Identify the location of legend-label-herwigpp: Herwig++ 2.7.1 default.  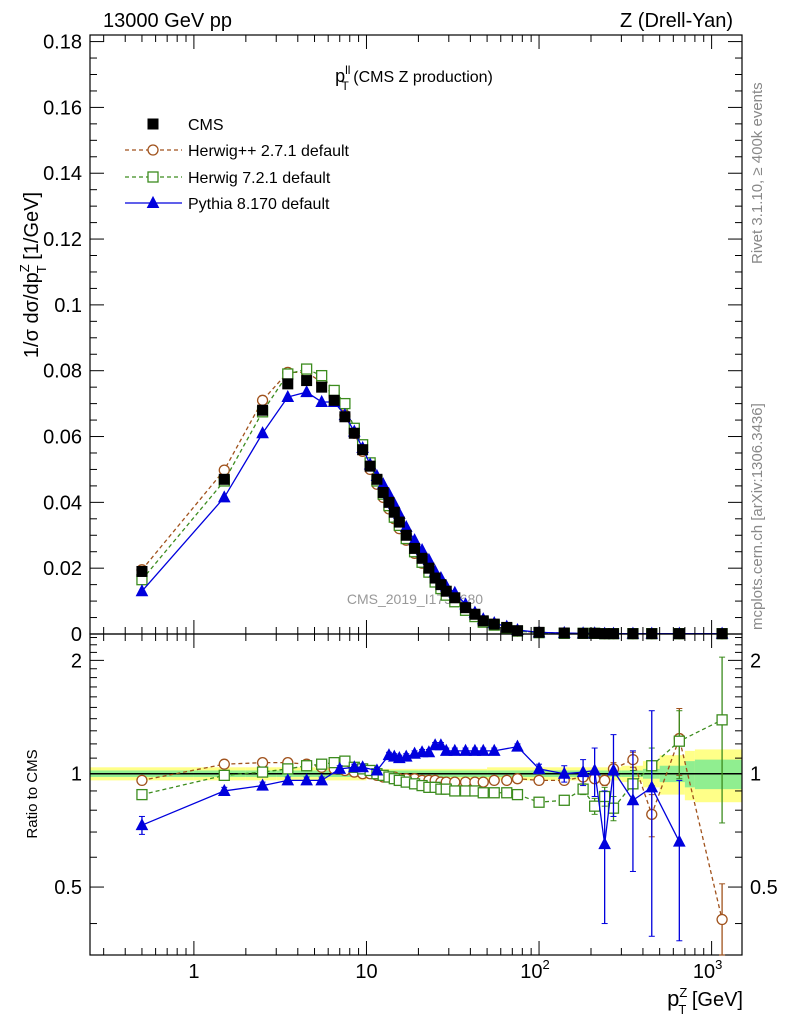
(269, 151).